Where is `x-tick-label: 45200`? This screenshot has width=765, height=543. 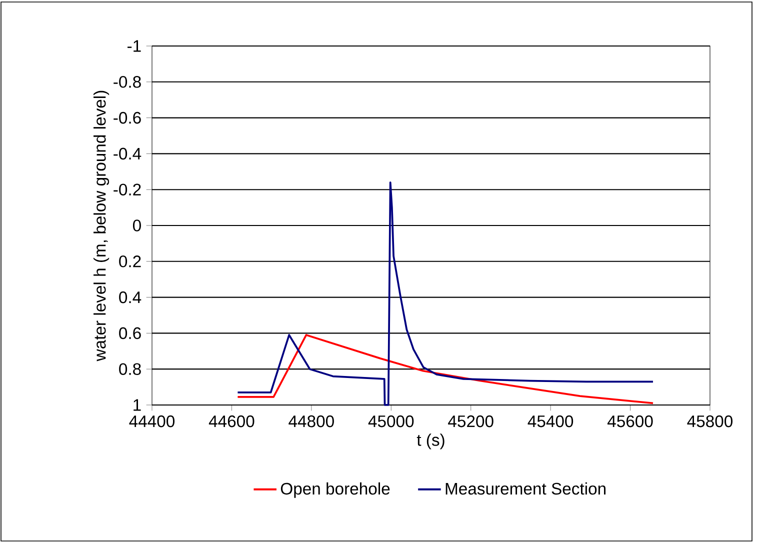
x-tick-label: 45200 is located at coordinates (471, 421).